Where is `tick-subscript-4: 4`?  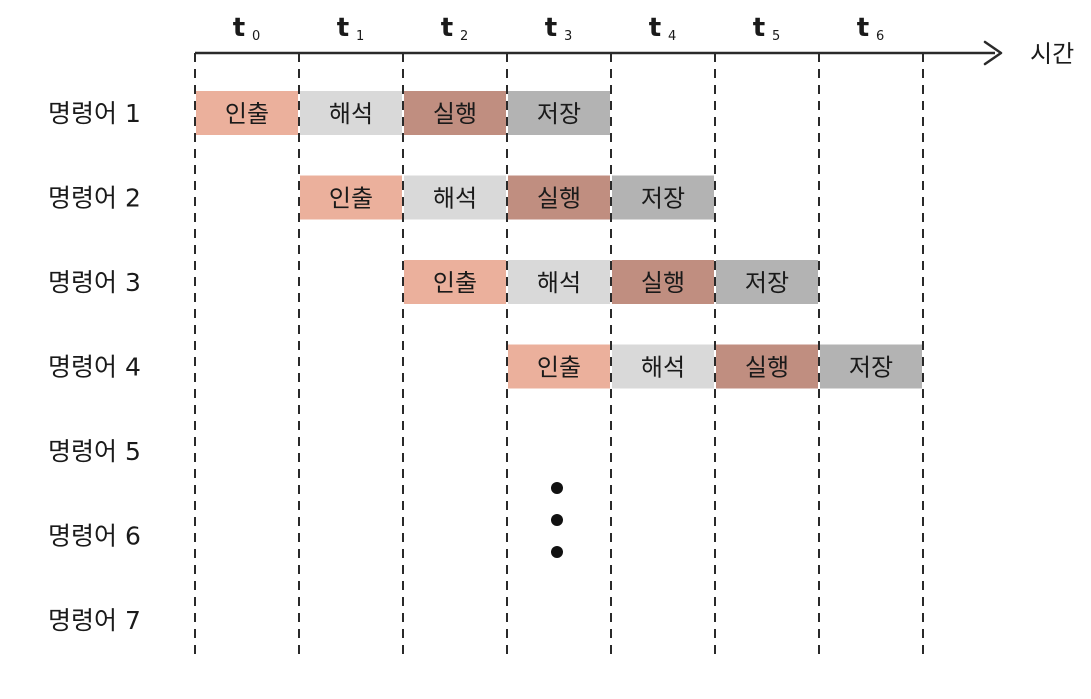
tick-subscript-4: 4 is located at coordinates (672, 36).